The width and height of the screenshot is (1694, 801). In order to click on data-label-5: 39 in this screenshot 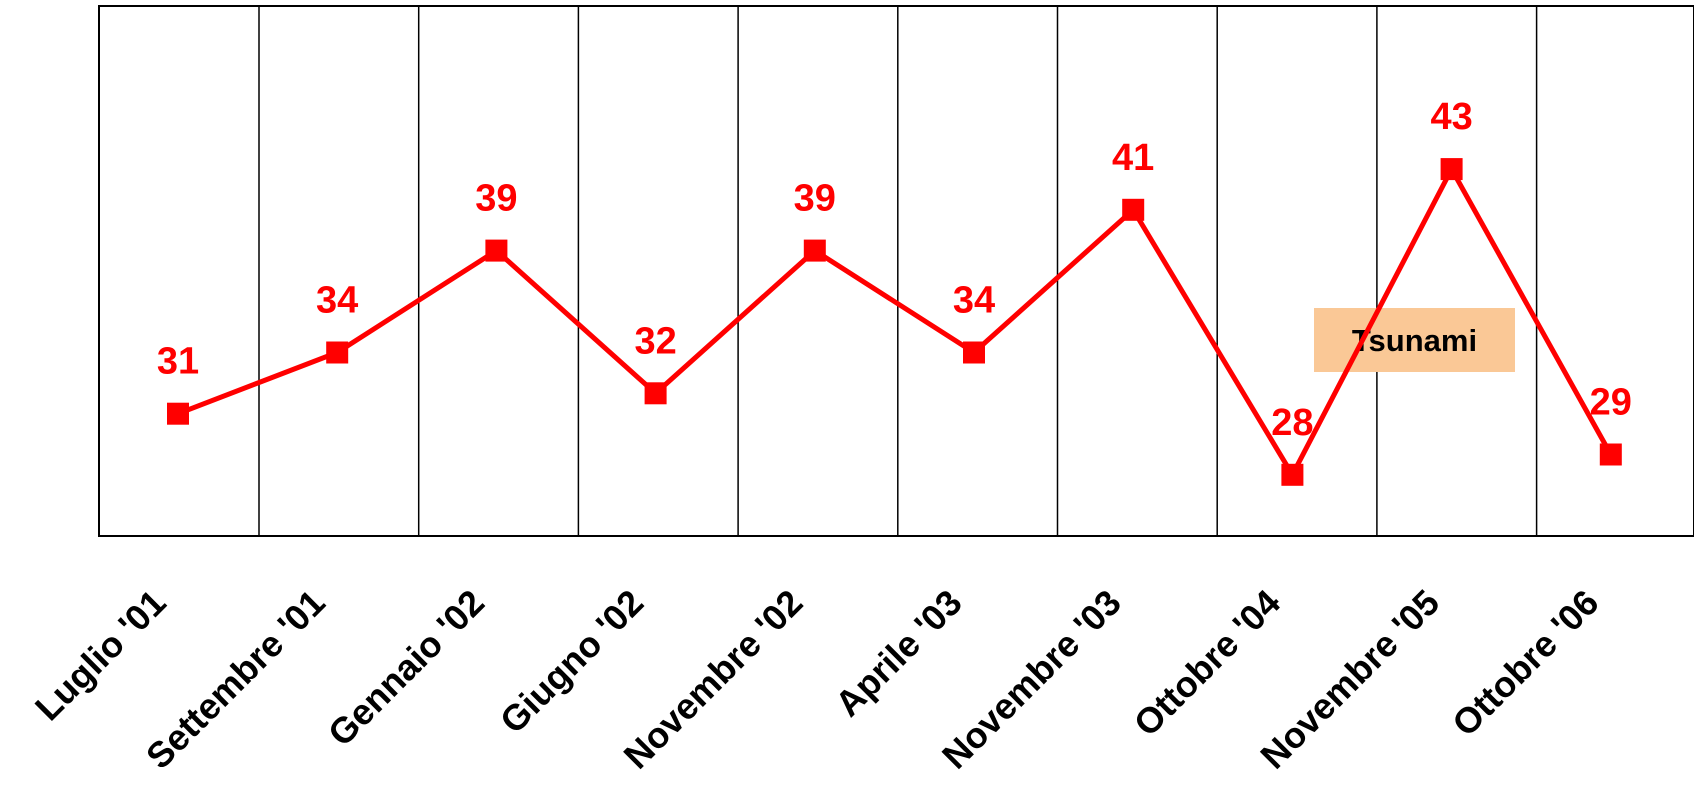, I will do `click(815, 199)`.